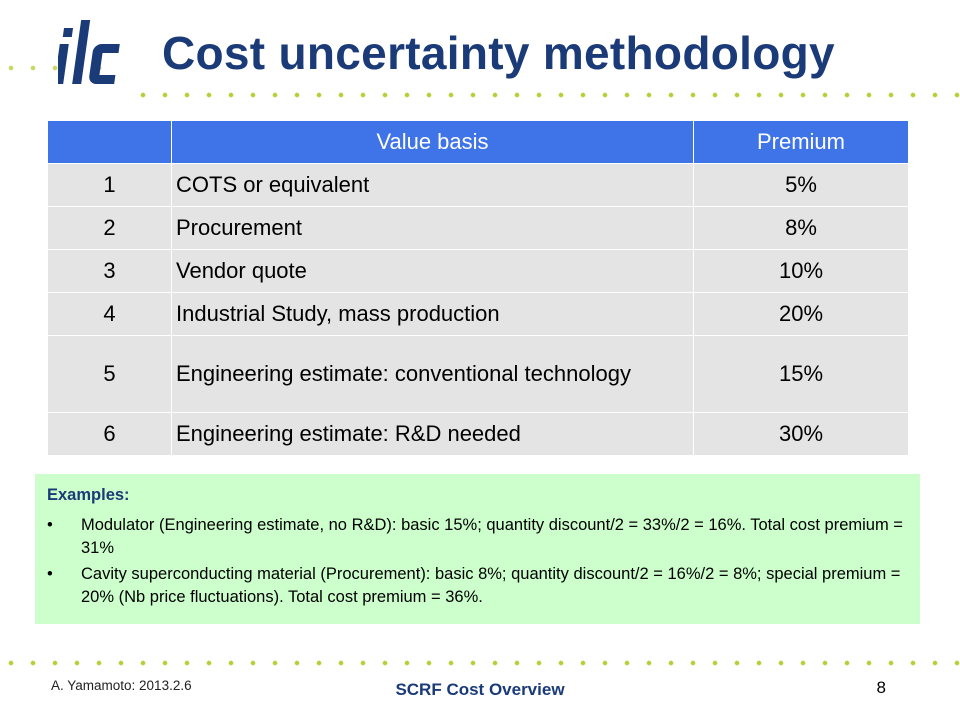  I want to click on row-value-basis: Engineering estimate: R&D needed, so click(432, 434).